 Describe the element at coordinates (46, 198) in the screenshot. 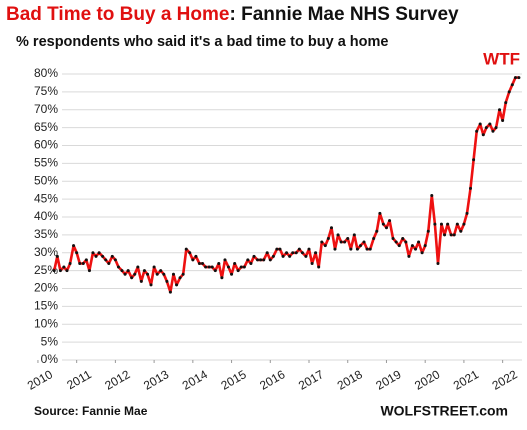

I see `y-tick-label: 45%` at that location.